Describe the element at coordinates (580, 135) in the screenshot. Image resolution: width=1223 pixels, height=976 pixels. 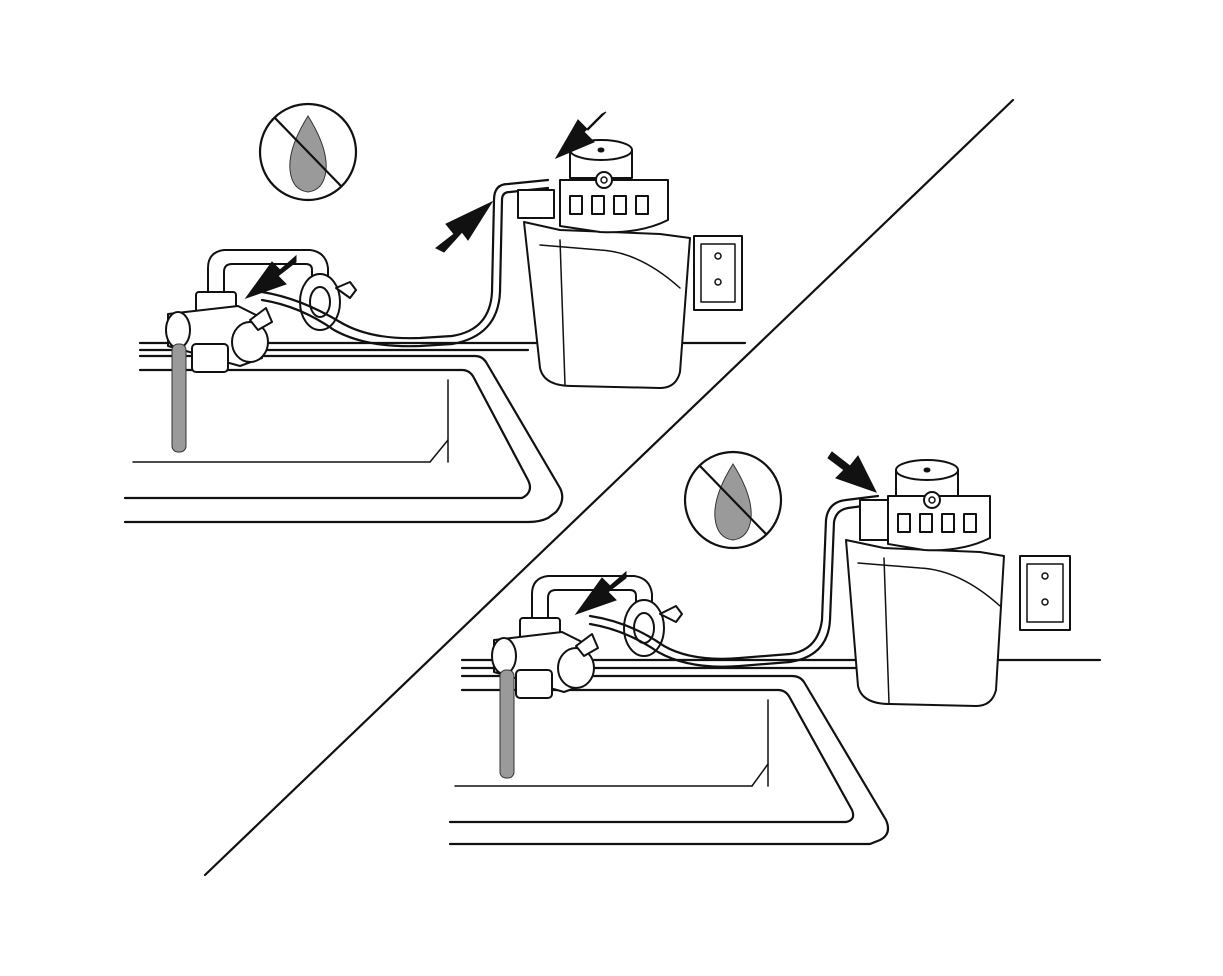
I see `arrow-outlet-connection` at that location.